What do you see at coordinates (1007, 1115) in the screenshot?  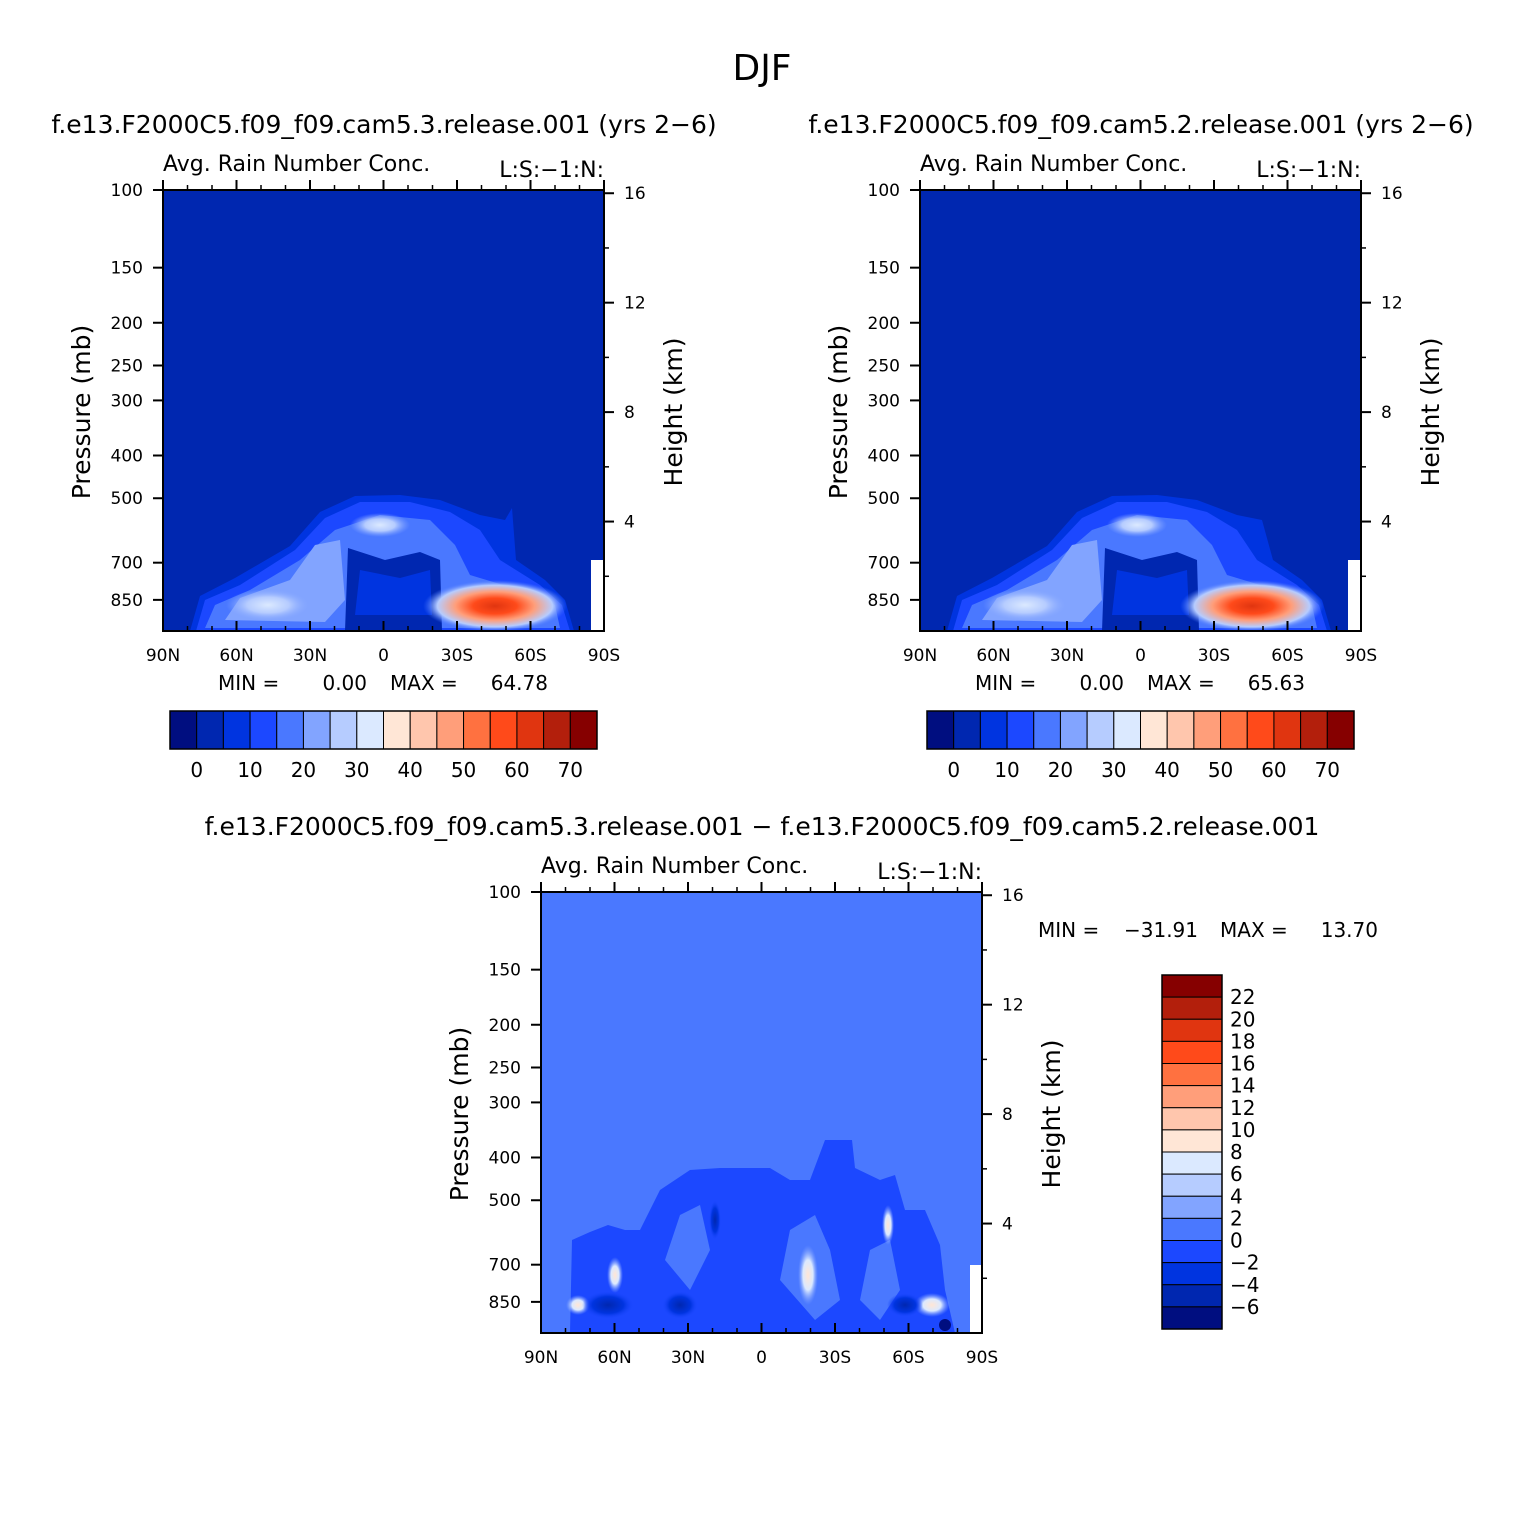 I see `y2-tick-label: 8` at bounding box center [1007, 1115].